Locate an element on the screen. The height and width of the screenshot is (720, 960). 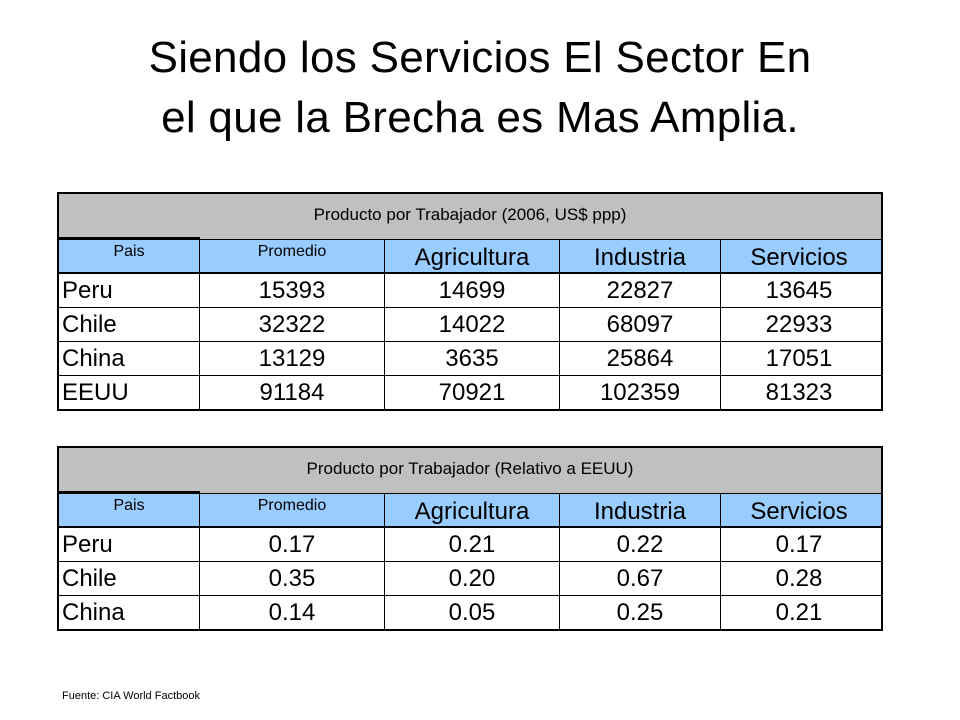
cell-industria: 68097 is located at coordinates (640, 324).